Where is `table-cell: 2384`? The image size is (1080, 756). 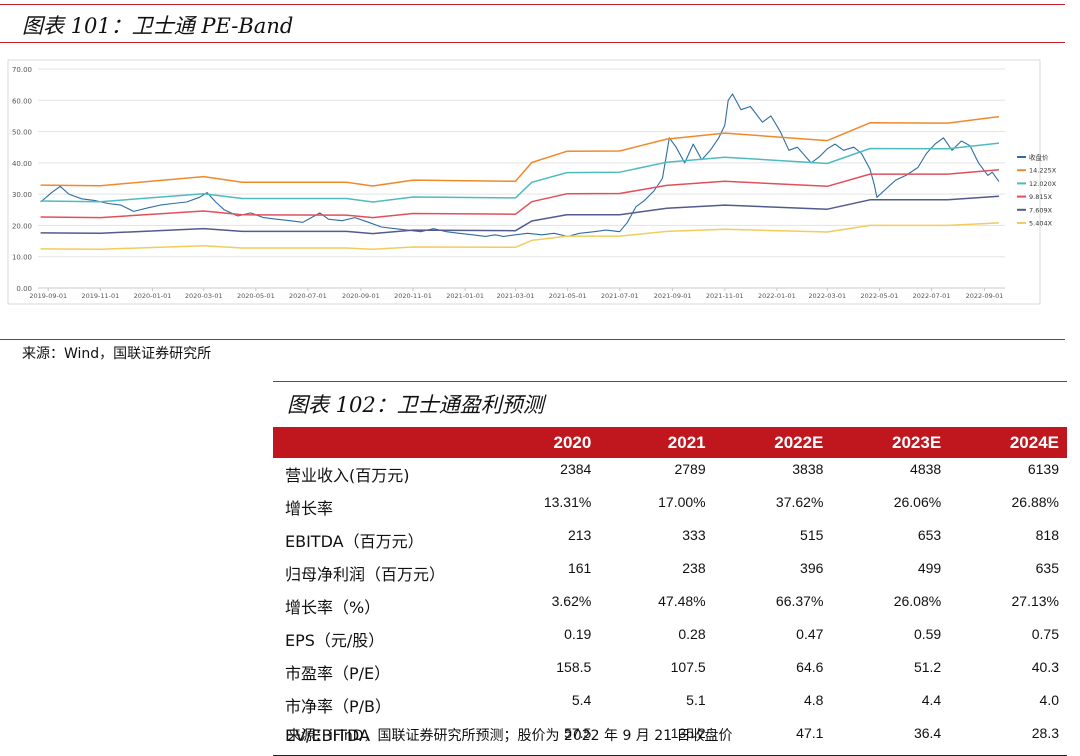 table-cell: 2384 is located at coordinates (576, 469).